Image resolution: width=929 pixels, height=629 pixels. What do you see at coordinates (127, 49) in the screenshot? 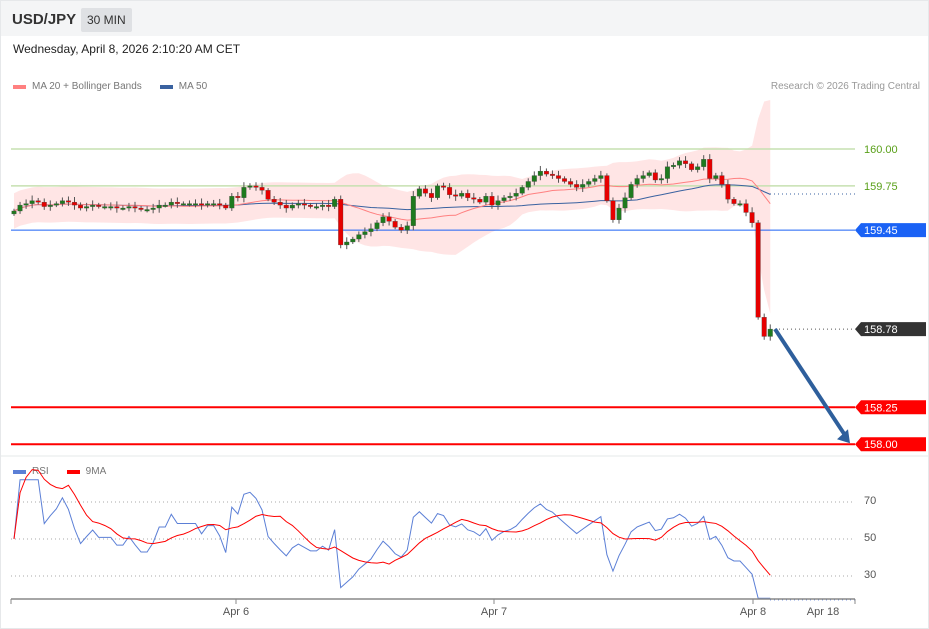
I see `datetime: Wednesday, April 8, 2026 2:10:20 AM CET` at bounding box center [127, 49].